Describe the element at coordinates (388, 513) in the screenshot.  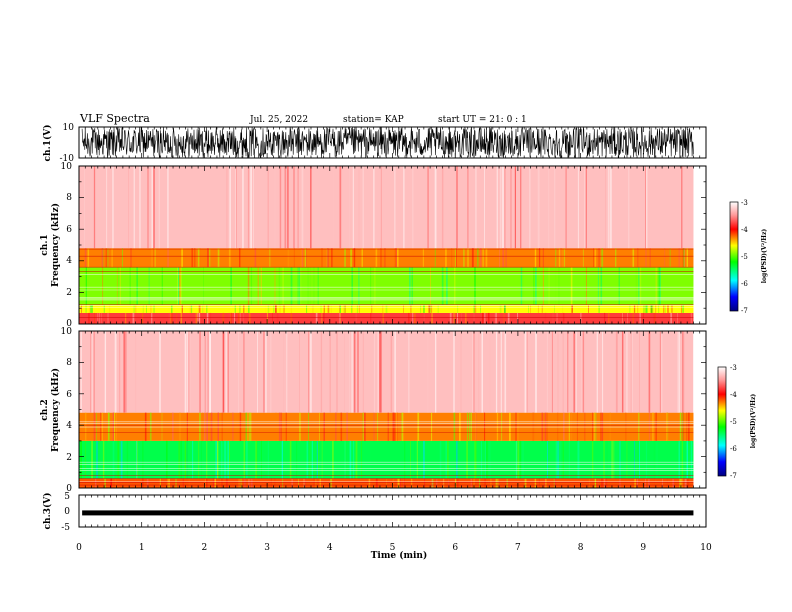
I see `ch3-waveform-trace` at that location.